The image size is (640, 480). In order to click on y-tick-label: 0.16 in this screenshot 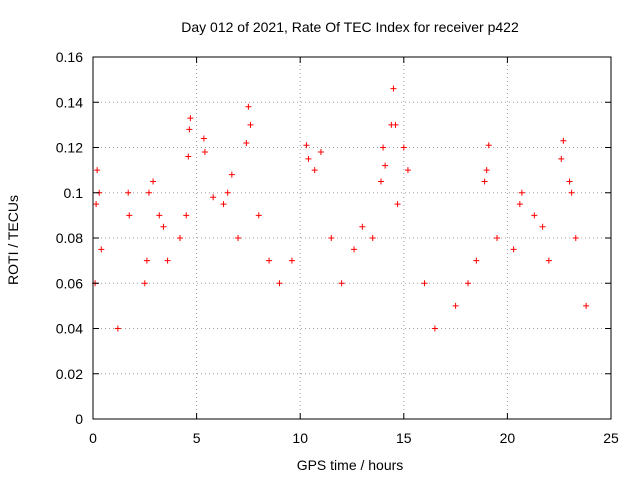, I will do `click(69, 57)`.